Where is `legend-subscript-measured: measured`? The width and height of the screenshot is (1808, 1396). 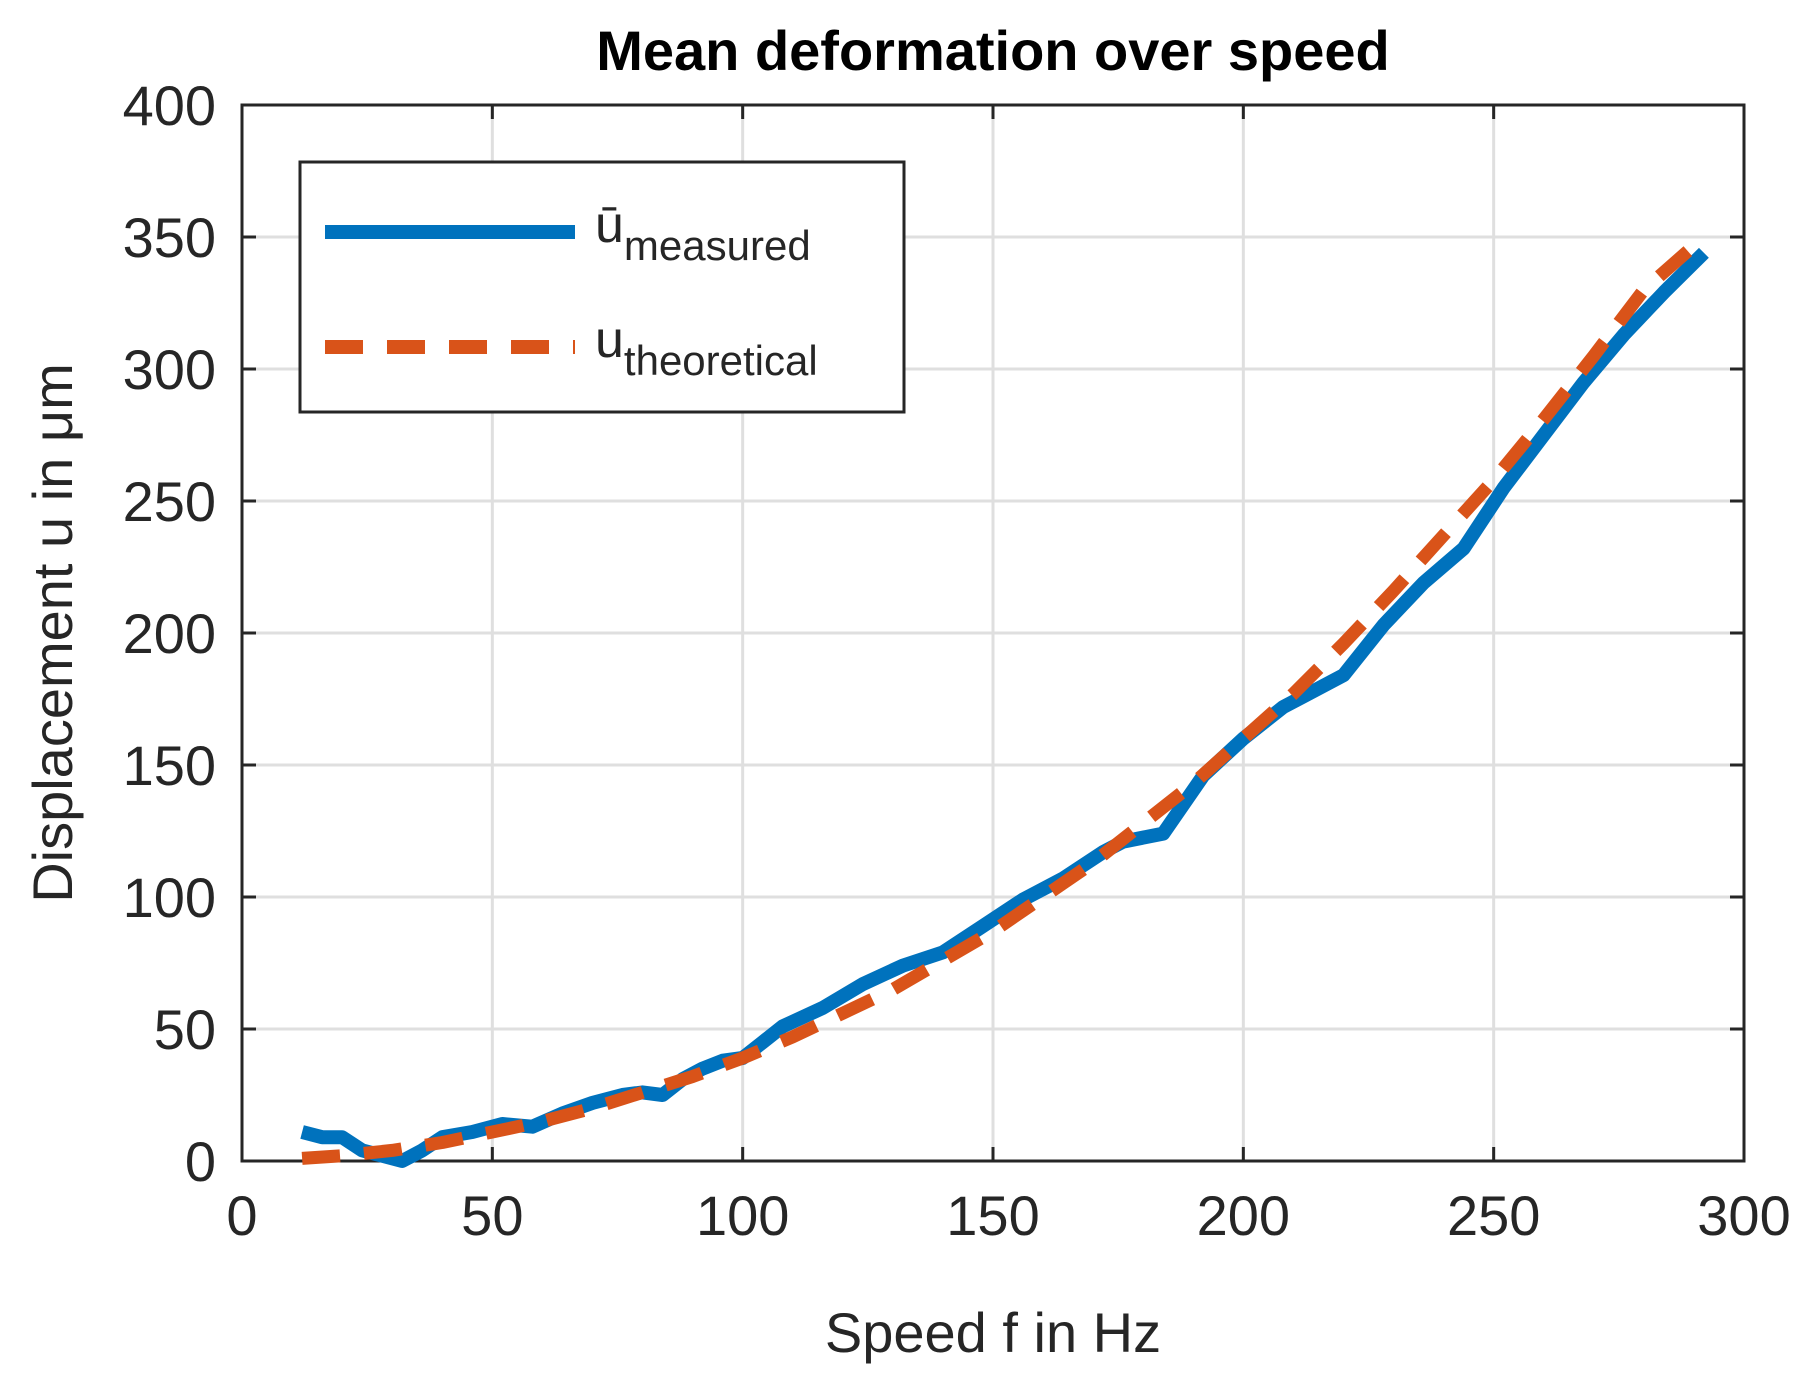 legend-subscript-measured: measured is located at coordinates (717, 245).